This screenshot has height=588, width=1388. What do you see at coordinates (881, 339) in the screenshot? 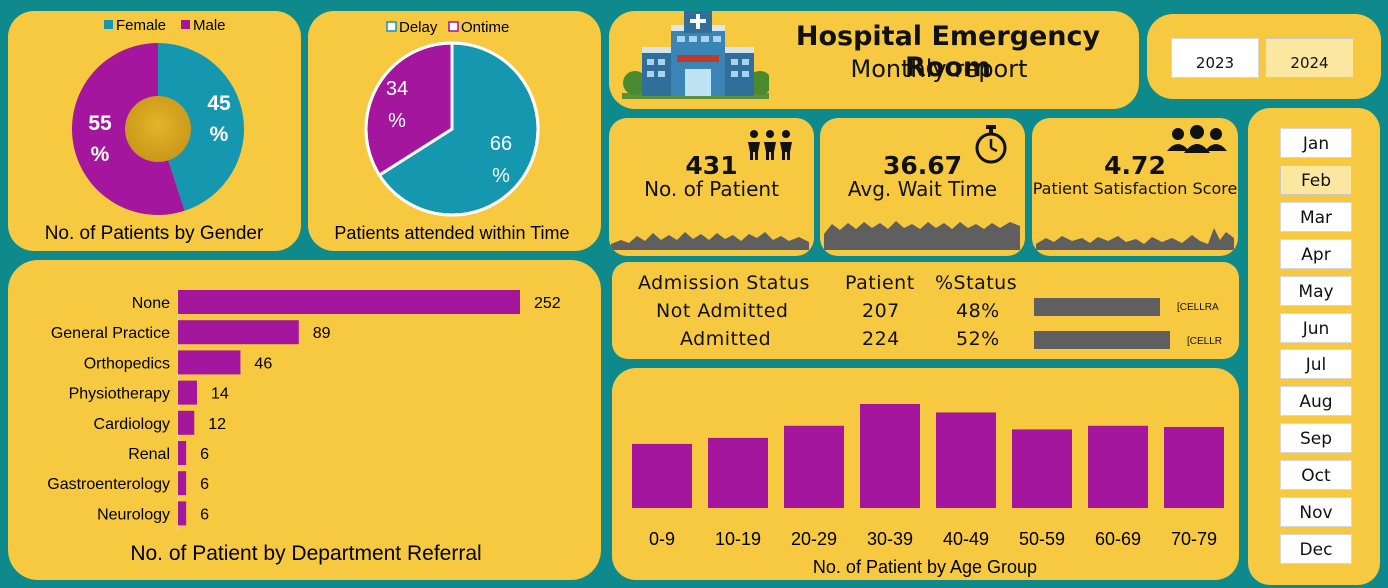
I see `admission-row-2-patient: 224` at bounding box center [881, 339].